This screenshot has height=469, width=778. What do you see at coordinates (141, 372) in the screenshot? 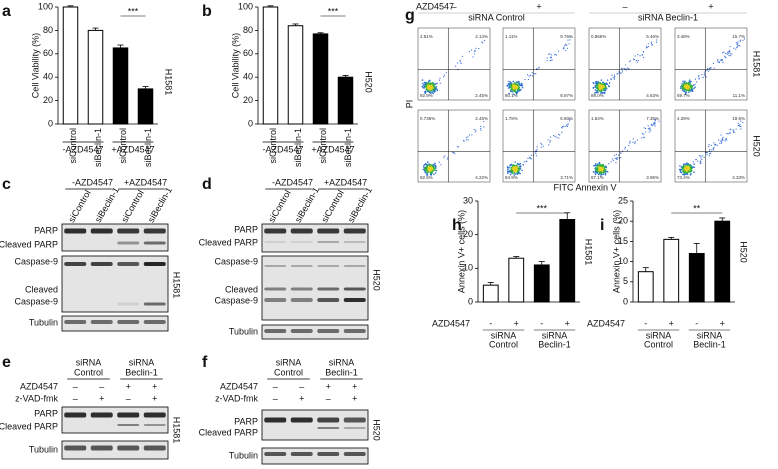
I see `condition-label: Beclin-1` at bounding box center [141, 372].